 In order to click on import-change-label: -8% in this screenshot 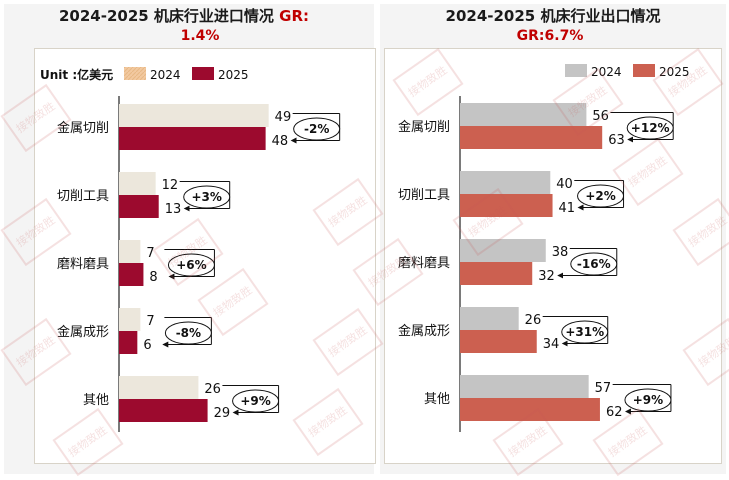, I will do `click(188, 333)`.